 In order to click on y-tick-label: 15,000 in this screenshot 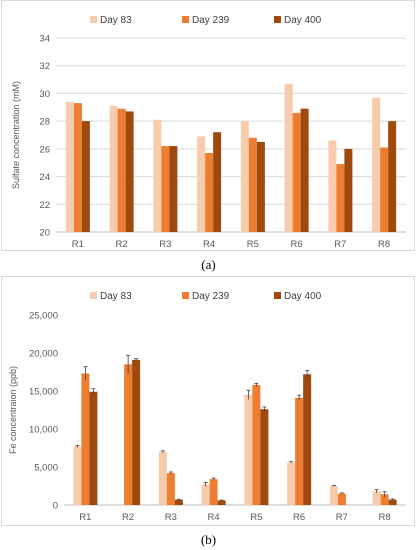, I will do `click(43, 392)`.